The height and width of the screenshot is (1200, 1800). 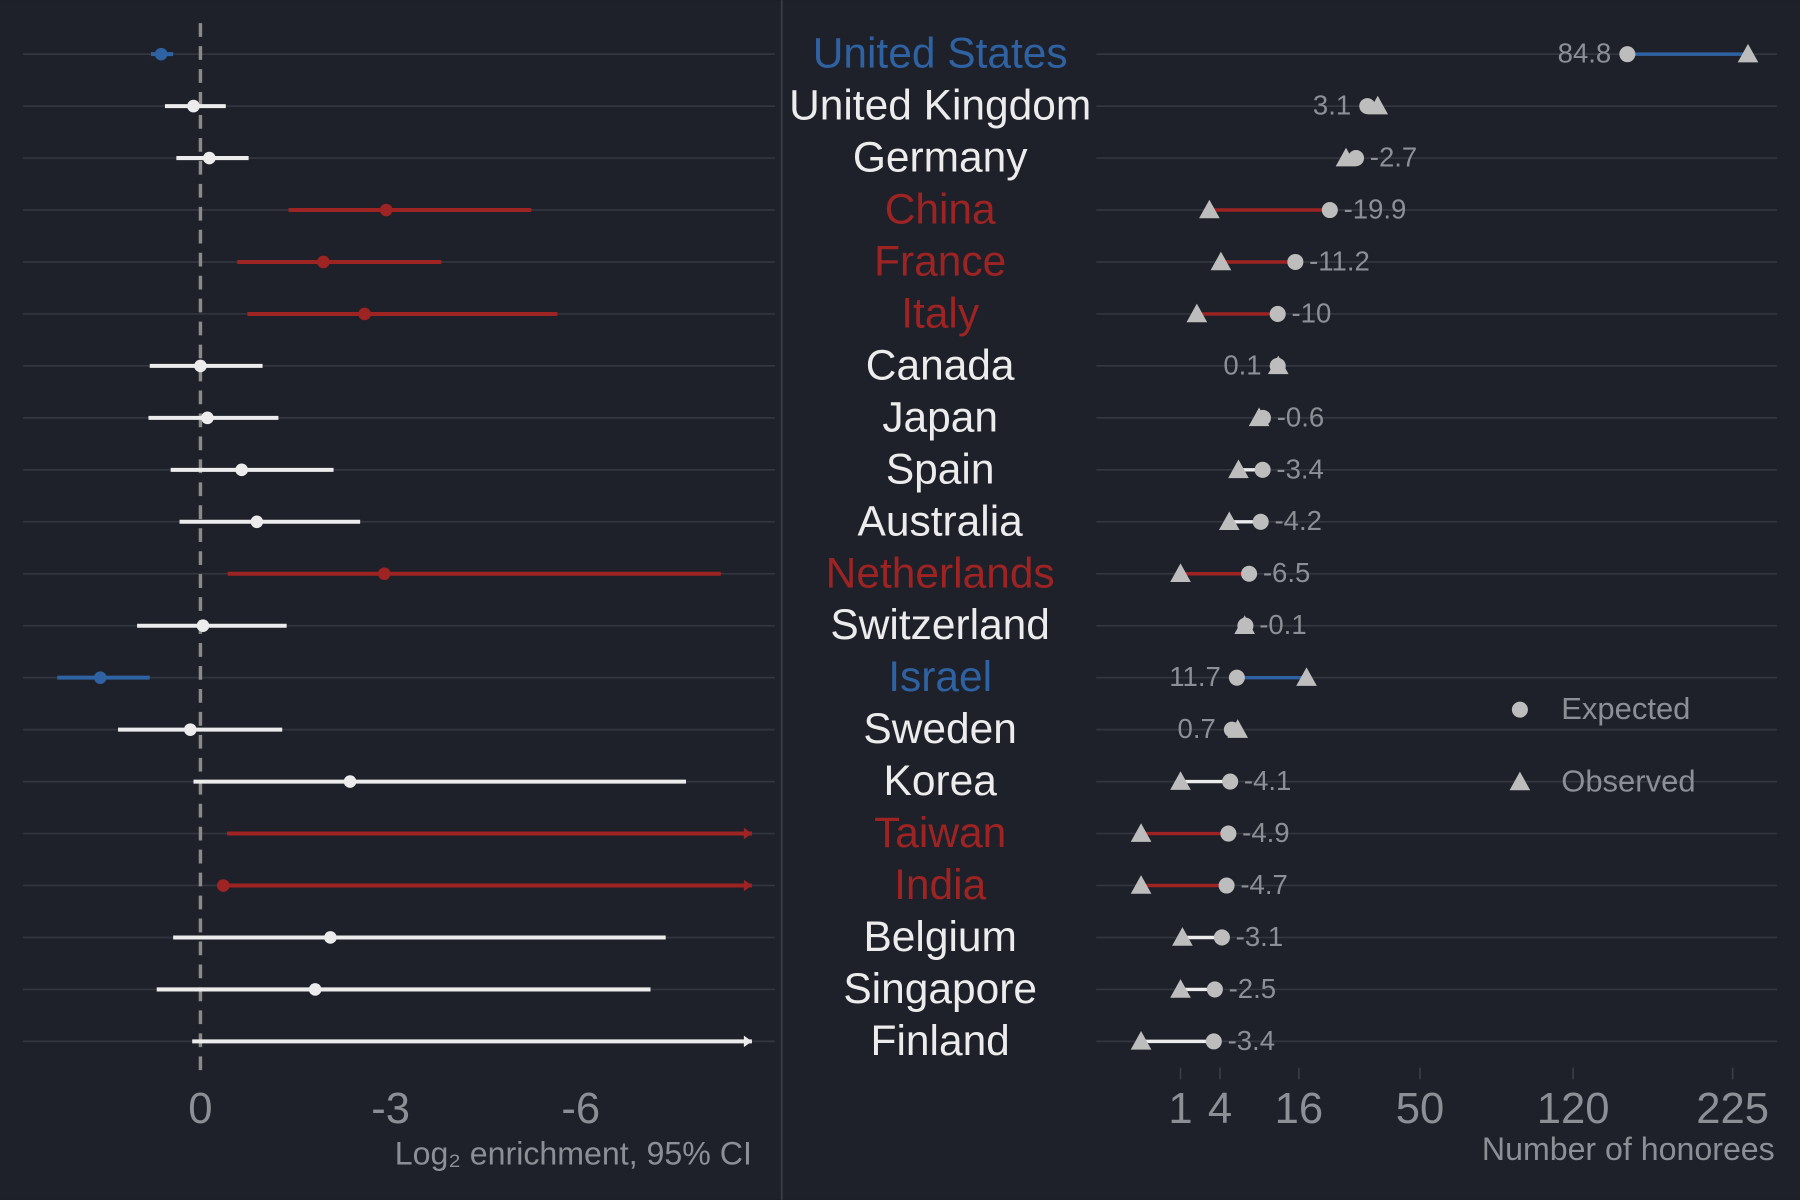 What do you see at coordinates (940, 1040) in the screenshot?
I see `category-label: Finland` at bounding box center [940, 1040].